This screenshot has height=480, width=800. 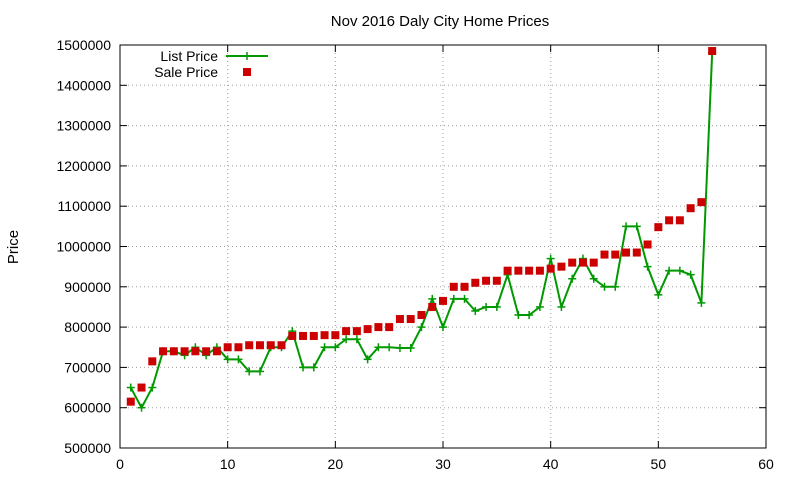 What do you see at coordinates (13, 247) in the screenshot?
I see `y-axis-label: Price` at bounding box center [13, 247].